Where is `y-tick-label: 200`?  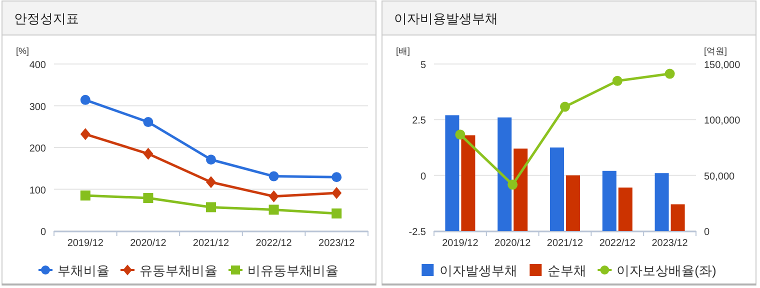 y-tick-label: 200 is located at coordinates (37, 149).